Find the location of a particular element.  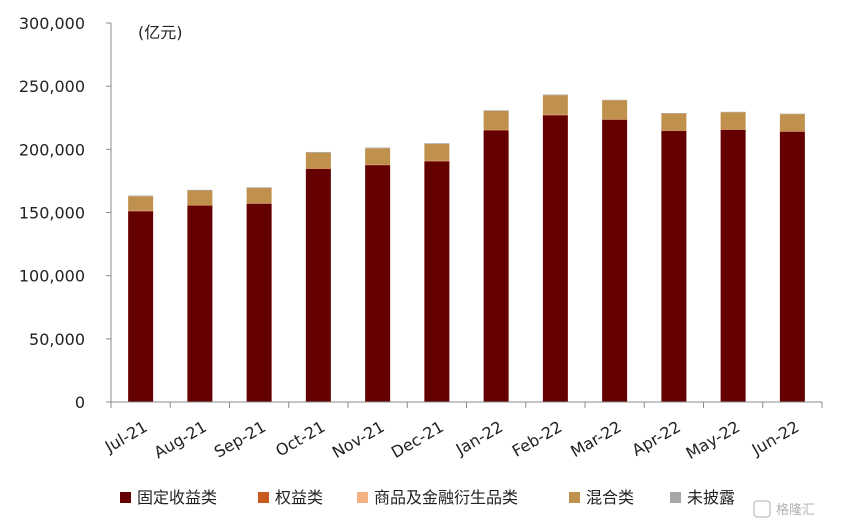

watermark: 格隆汇 is located at coordinates (784, 509).